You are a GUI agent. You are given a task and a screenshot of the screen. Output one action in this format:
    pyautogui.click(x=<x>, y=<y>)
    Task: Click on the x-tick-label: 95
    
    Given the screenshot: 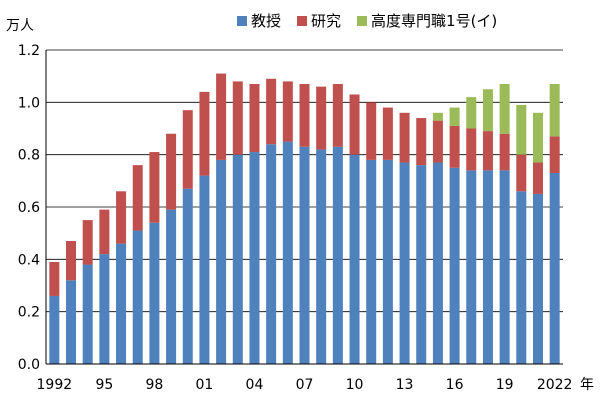 What is the action you would take?
    pyautogui.click(x=104, y=385)
    